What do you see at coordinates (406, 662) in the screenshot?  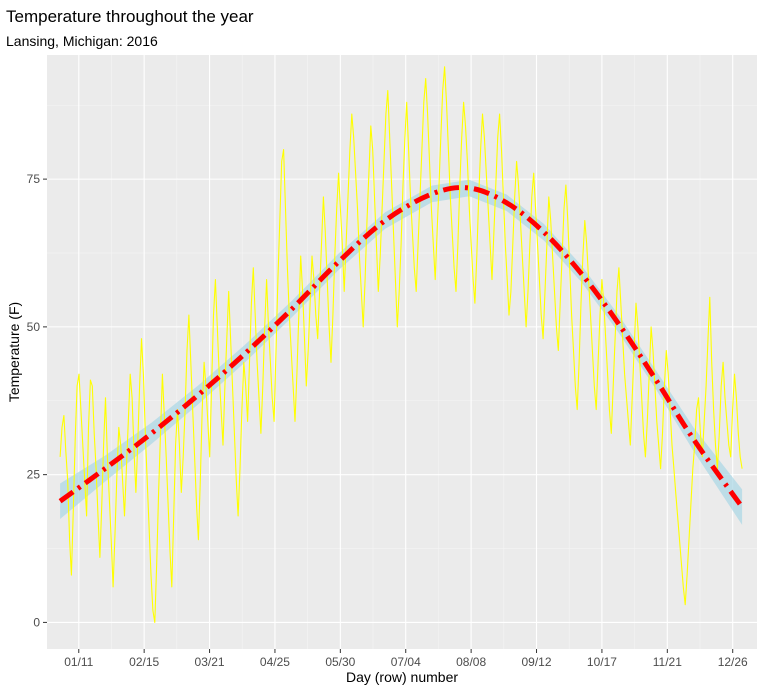 I see `x-tick-label: 07/04` at bounding box center [406, 662].